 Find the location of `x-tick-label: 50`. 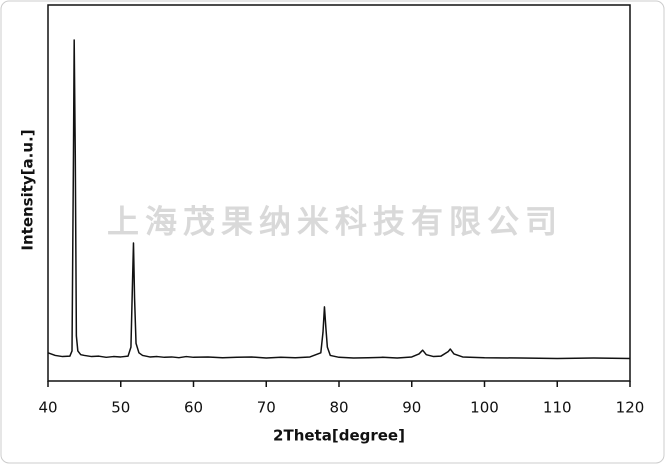

x-tick-label: 50 is located at coordinates (120, 408).